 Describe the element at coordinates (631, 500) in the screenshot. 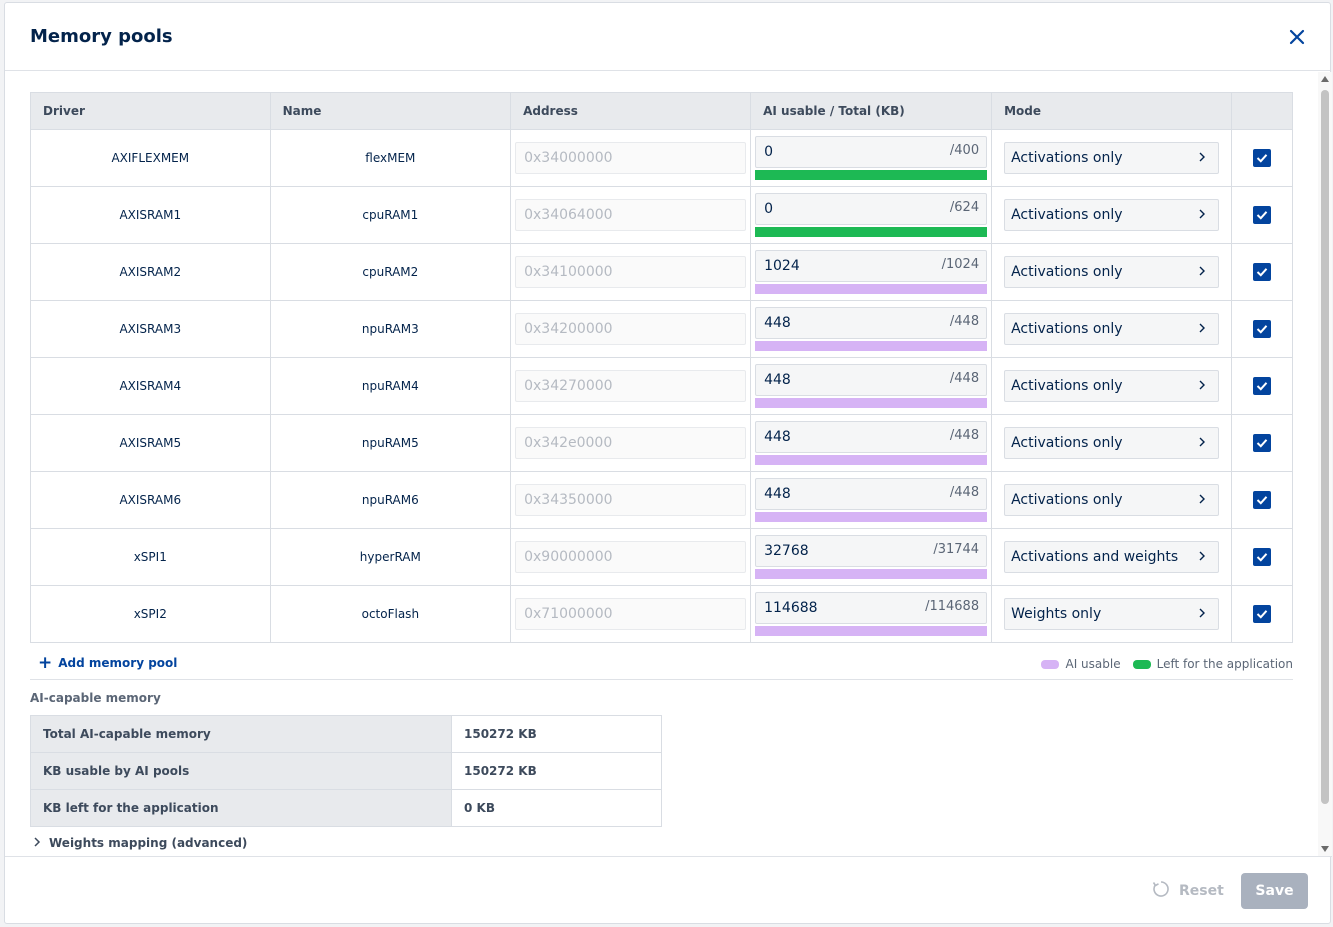

I see `address-input: 0x34350000` at that location.